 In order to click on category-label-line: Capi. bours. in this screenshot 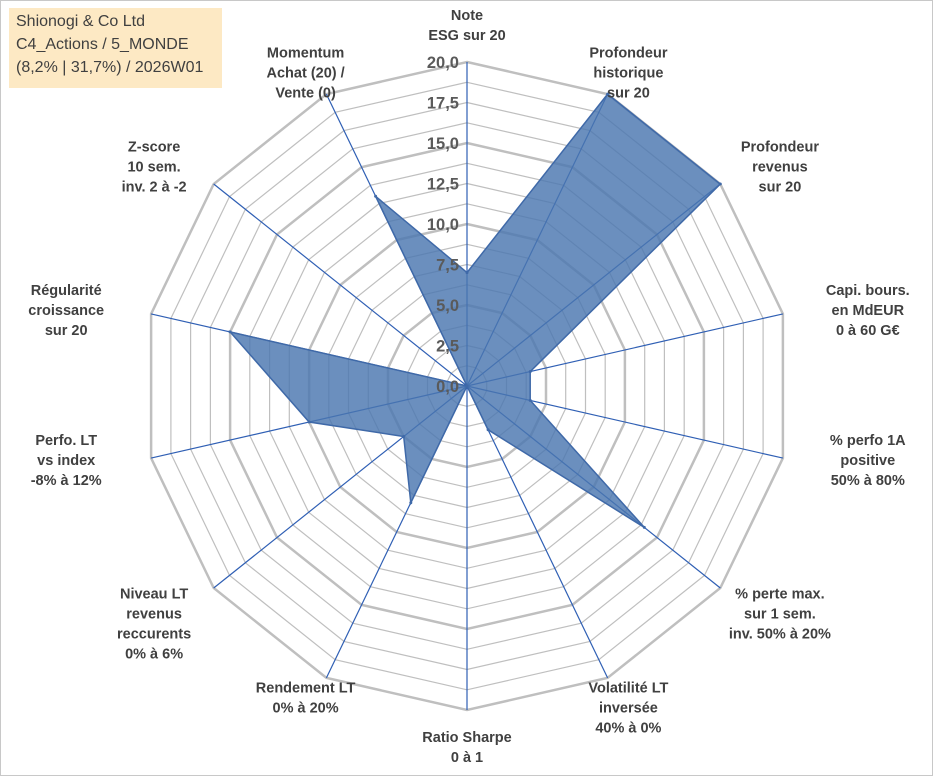, I will do `click(868, 291)`.